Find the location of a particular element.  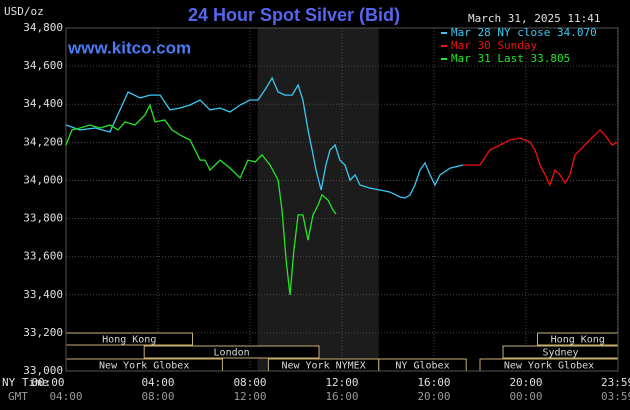

gmt-tick-label: 04:00 is located at coordinates (65, 396).